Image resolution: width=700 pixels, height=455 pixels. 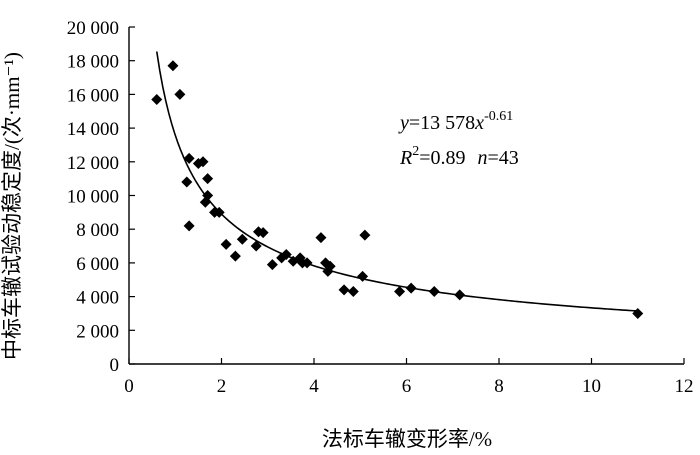 I want to click on y-tick-label: 10 000, so click(x=93, y=197).